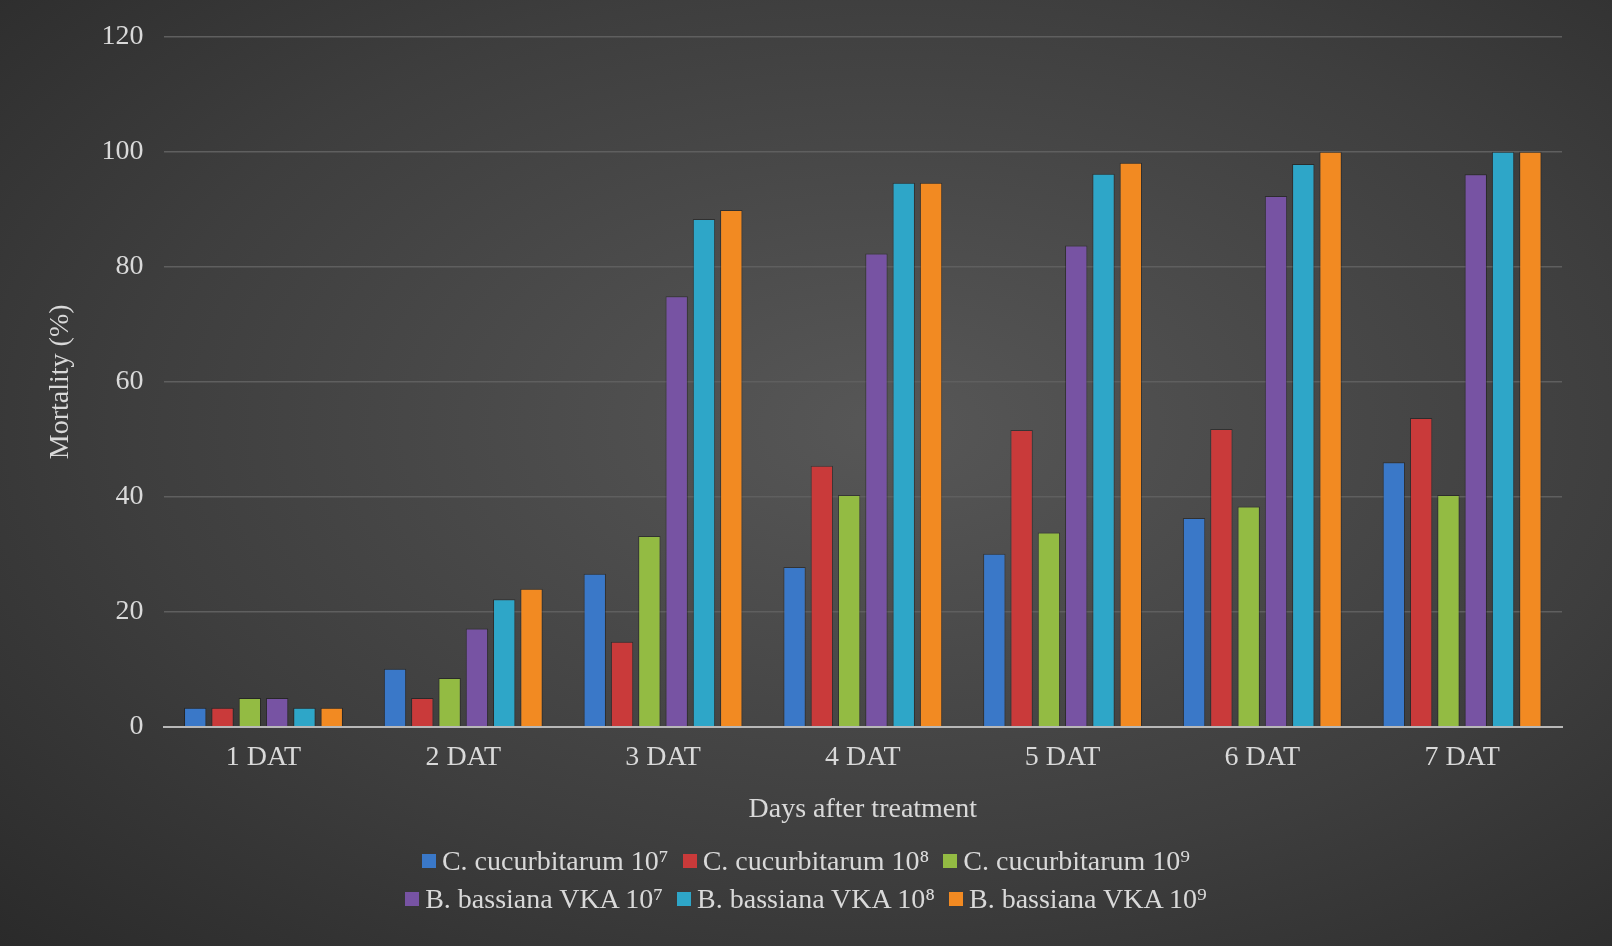 The image size is (1612, 946). I want to click on x-axis-title: Days after treatment, so click(863, 807).